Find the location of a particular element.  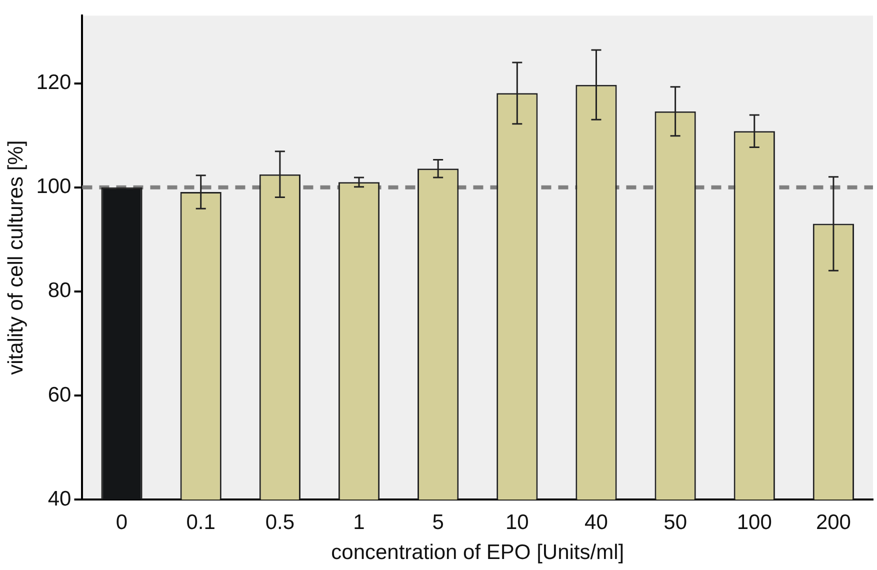

x-tick-label: 1 is located at coordinates (359, 522).